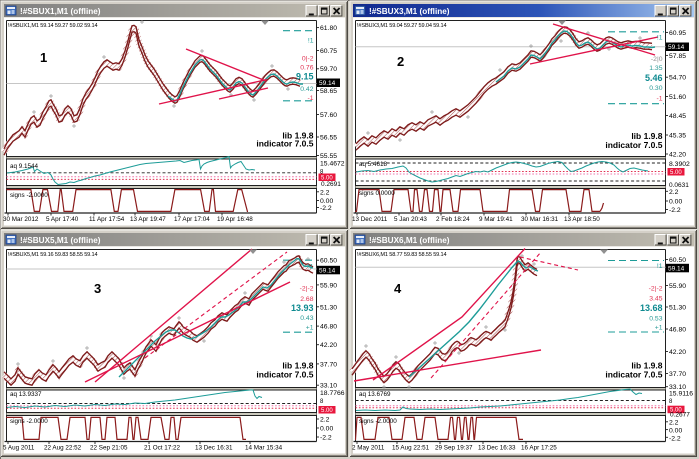 The image size is (699, 459). Describe the element at coordinates (24, 166) in the screenshot. I see `svg-text: aq 9.1544` at that location.